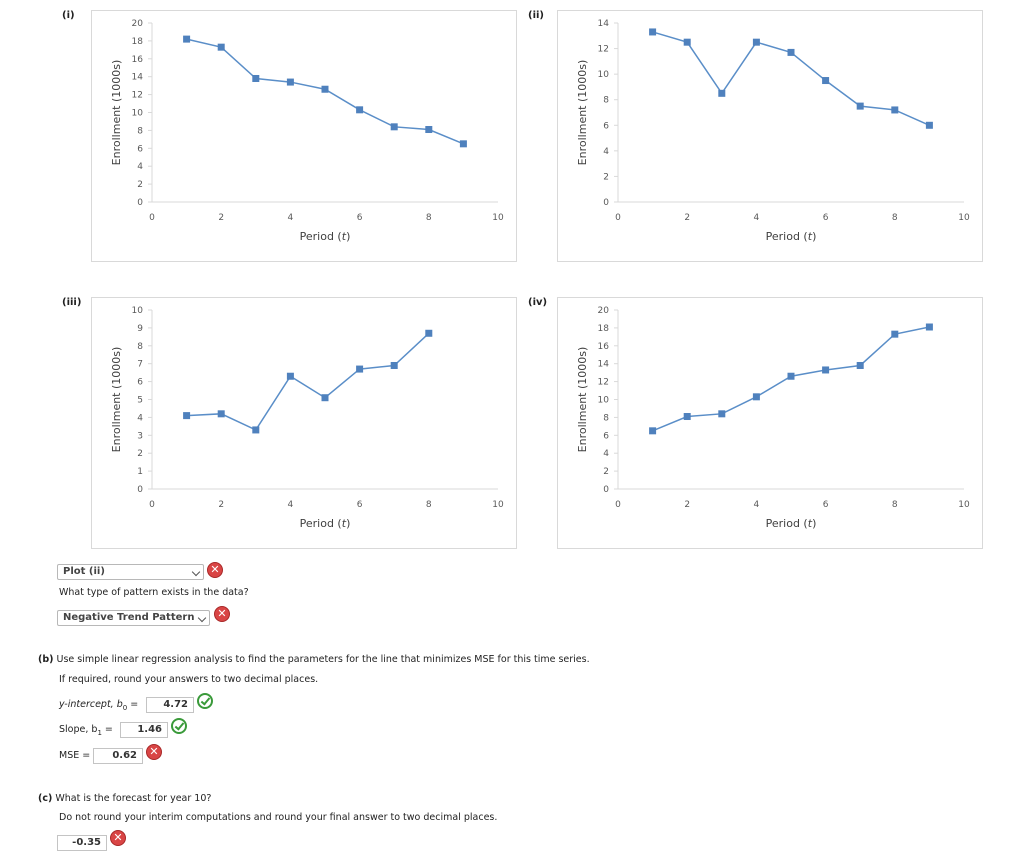  What do you see at coordinates (138, 42) in the screenshot?
I see `y-tick-label: 18` at bounding box center [138, 42].